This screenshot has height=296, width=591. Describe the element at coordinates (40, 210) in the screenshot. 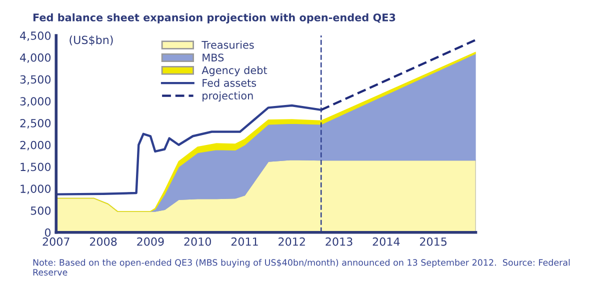

I see `y-tick-label: 500` at that location.